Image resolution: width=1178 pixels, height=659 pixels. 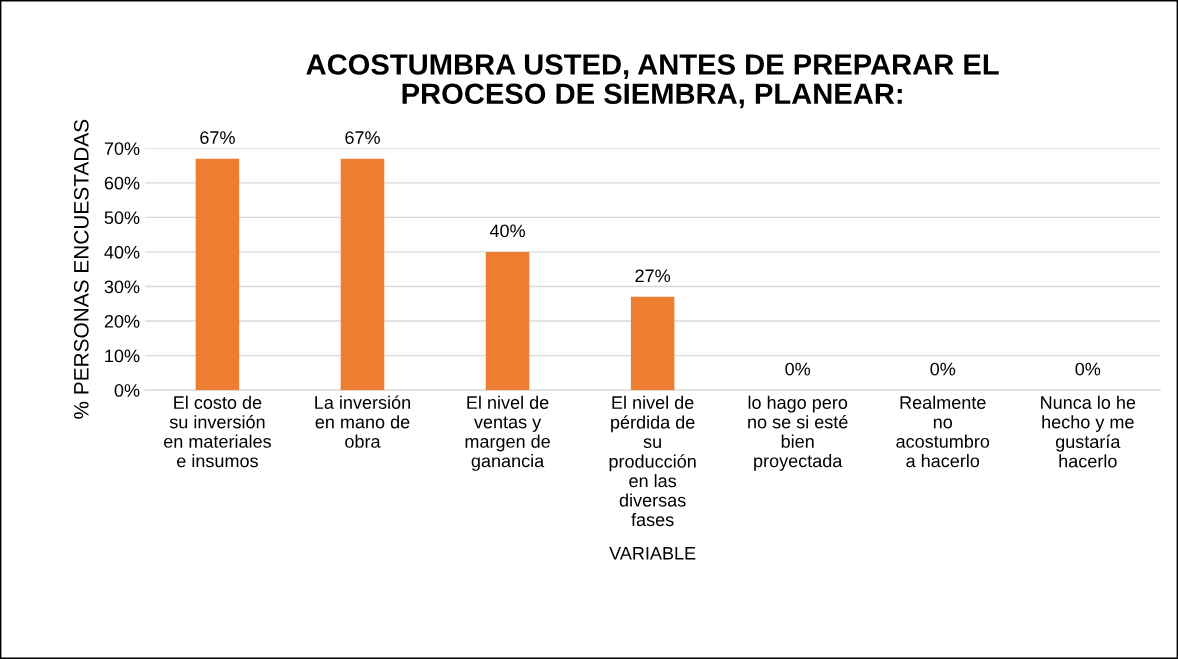 I want to click on x-tick-label: Realmente no acostumbro a hacerlo, so click(x=943, y=431).